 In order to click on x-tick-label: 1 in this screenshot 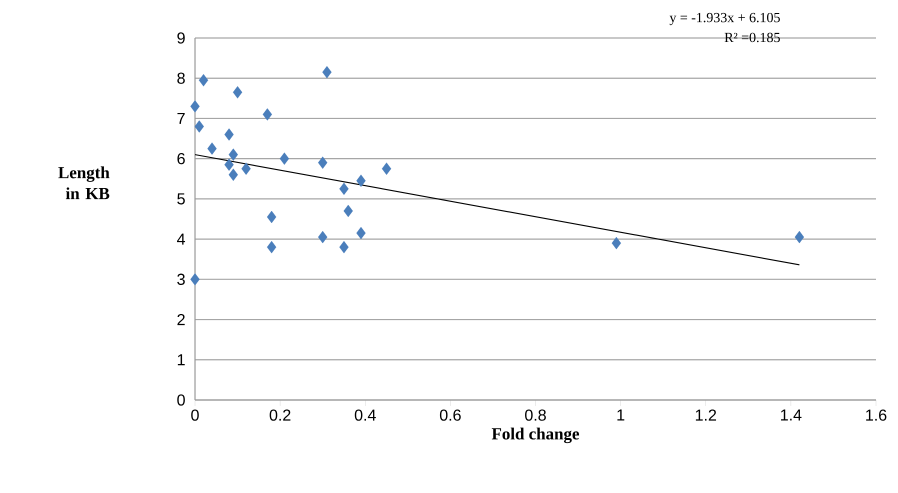, I will do `click(620, 414)`.